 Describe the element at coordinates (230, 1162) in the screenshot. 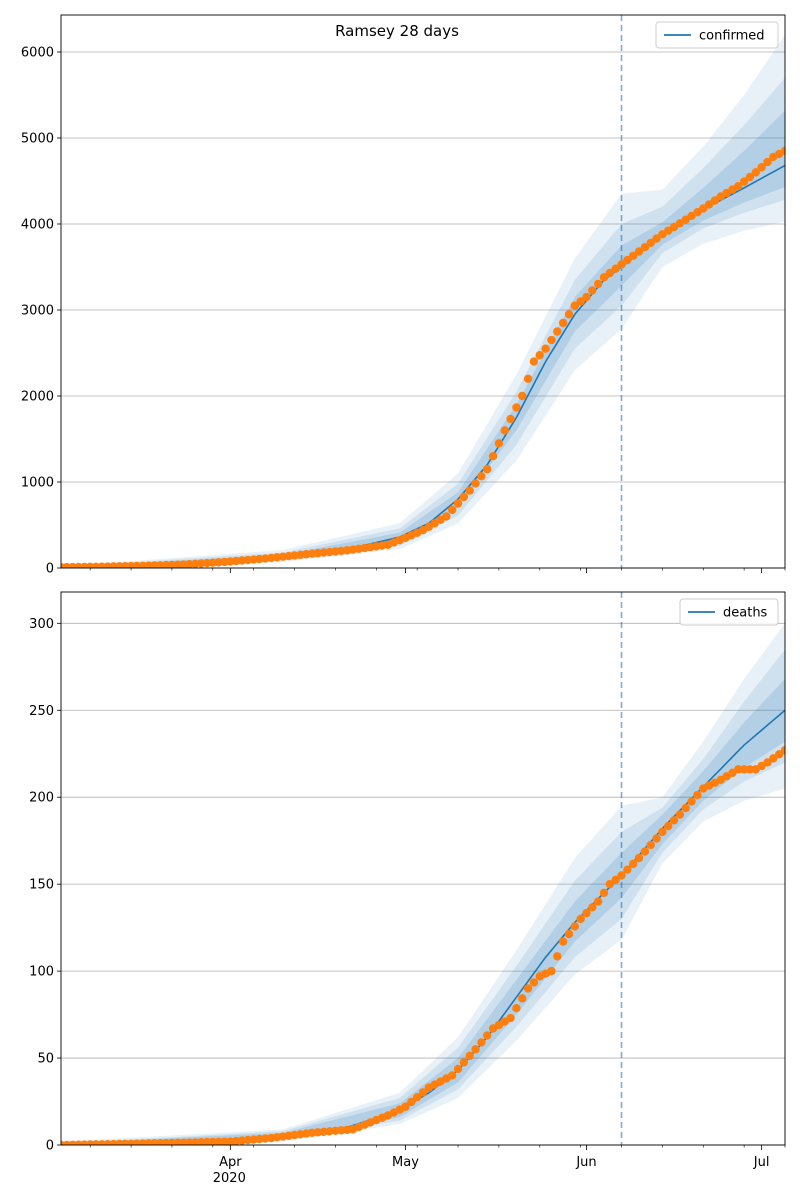

I see `x-tick-label: Apr` at that location.